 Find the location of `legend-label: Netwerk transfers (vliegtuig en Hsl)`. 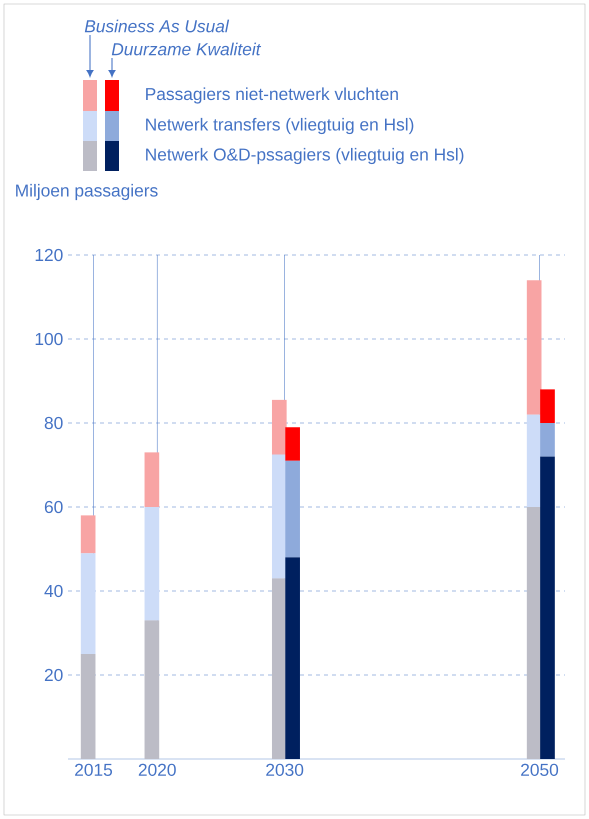

legend-label: Netwerk transfers (vliegtuig en Hsl) is located at coordinates (280, 126).